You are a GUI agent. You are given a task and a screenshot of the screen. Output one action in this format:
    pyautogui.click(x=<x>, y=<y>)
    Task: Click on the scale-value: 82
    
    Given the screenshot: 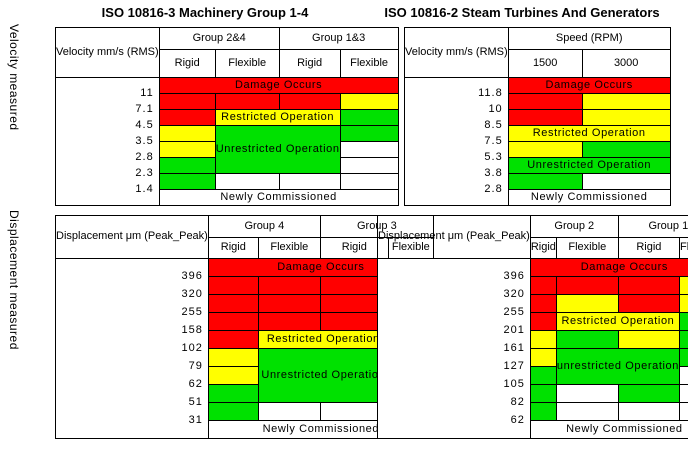 What is the action you would take?
    pyautogui.click(x=517, y=401)
    